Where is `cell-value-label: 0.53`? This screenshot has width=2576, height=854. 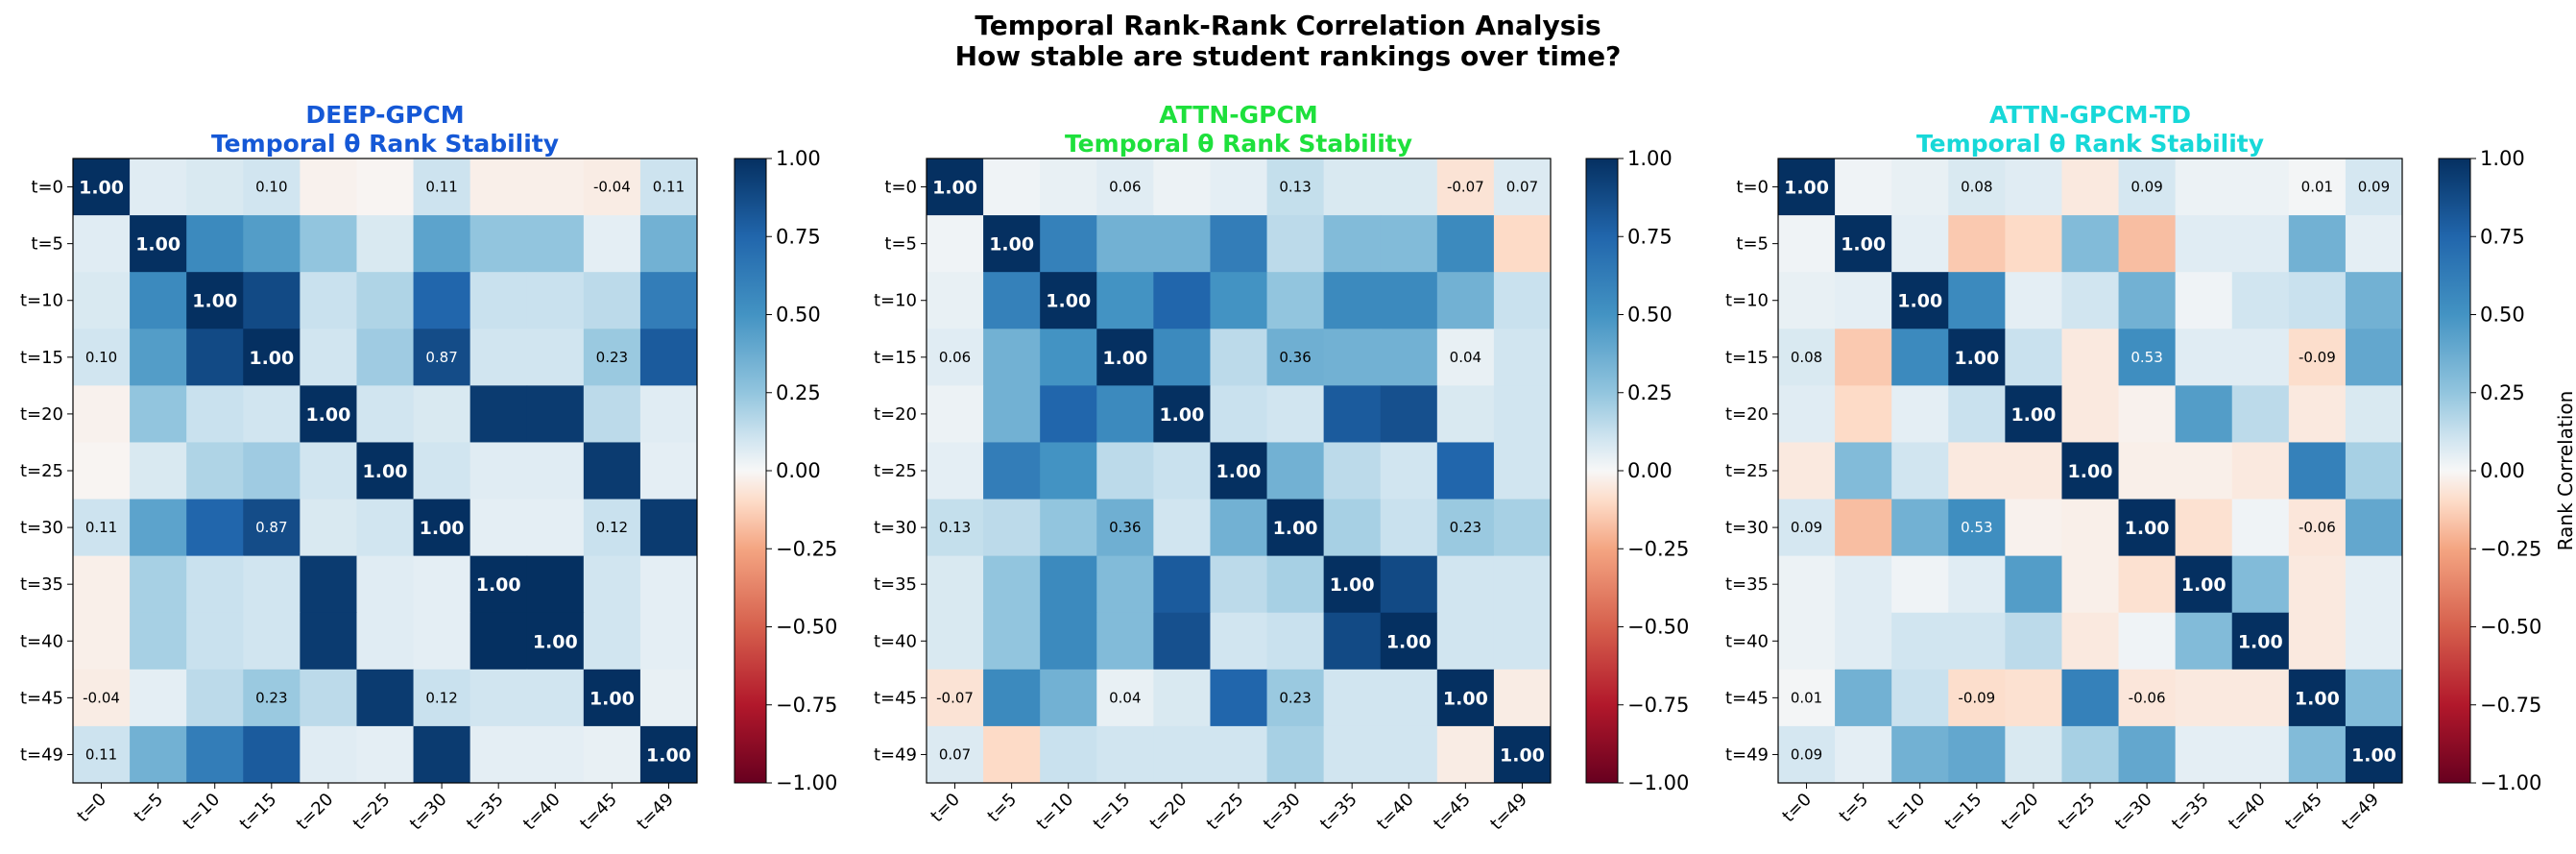
cell-value-label: 0.53 is located at coordinates (1976, 527).